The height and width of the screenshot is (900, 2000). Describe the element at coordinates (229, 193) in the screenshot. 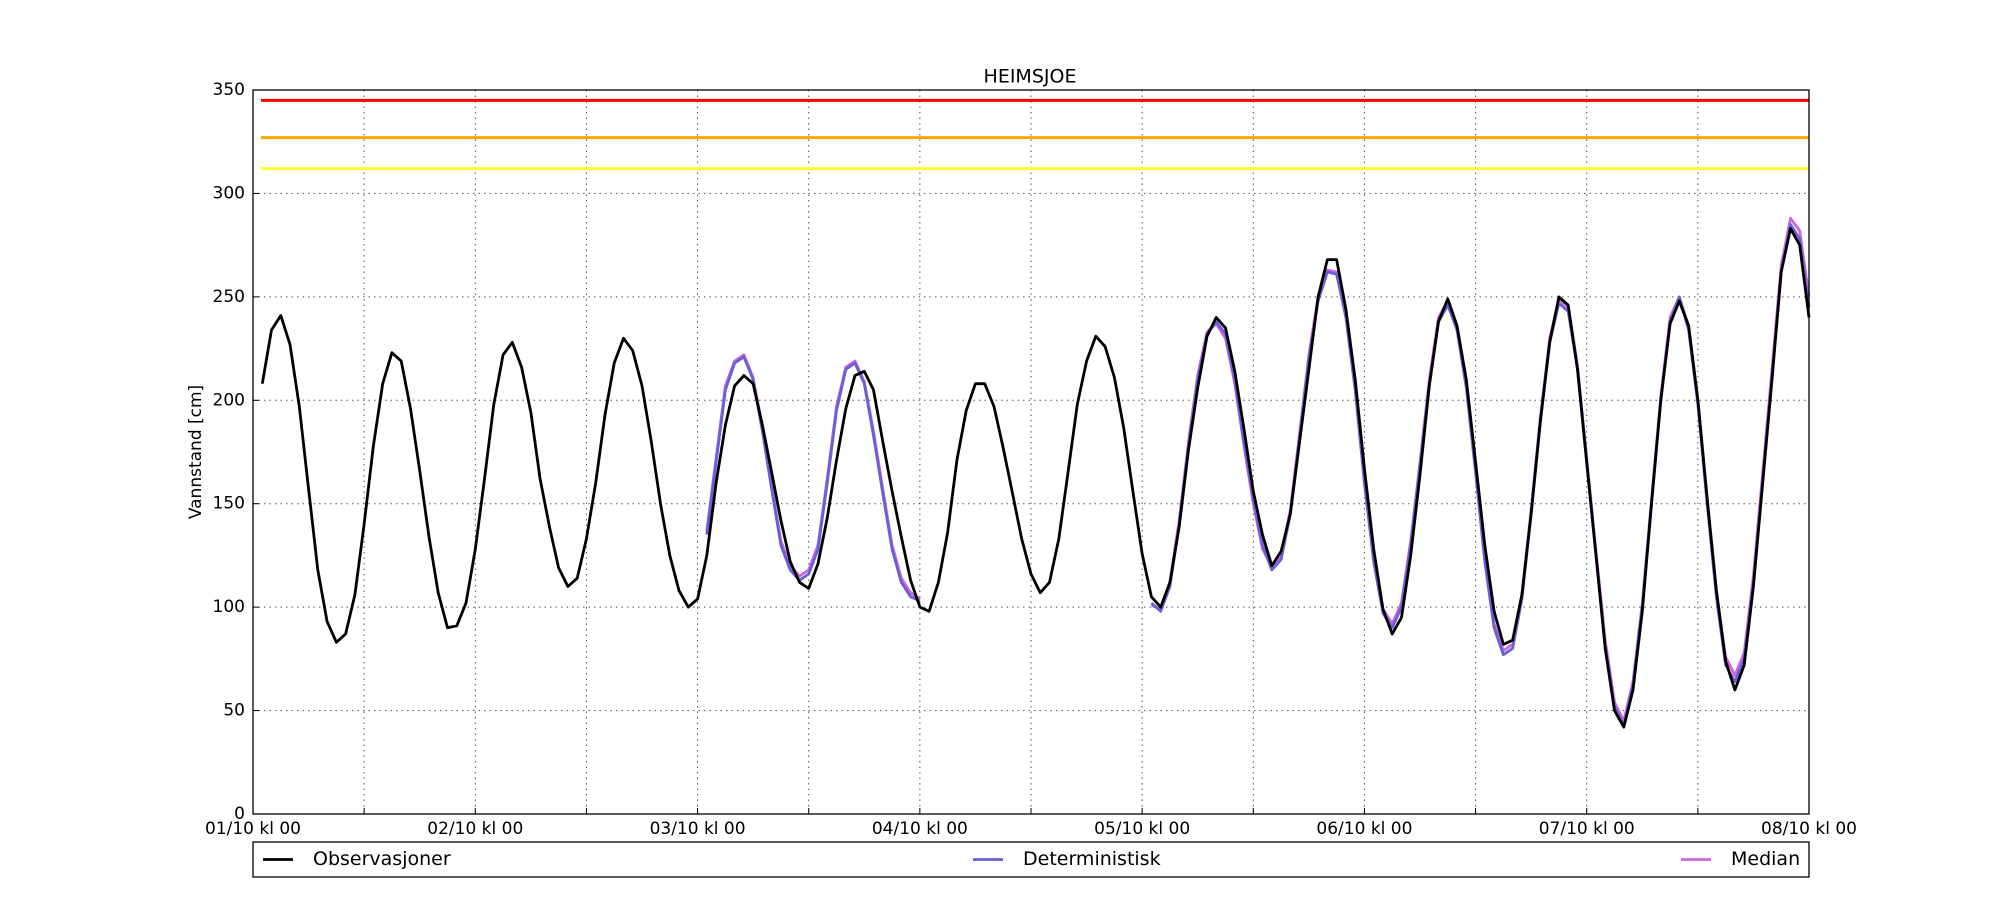

I see `y-tick-label: 300` at that location.